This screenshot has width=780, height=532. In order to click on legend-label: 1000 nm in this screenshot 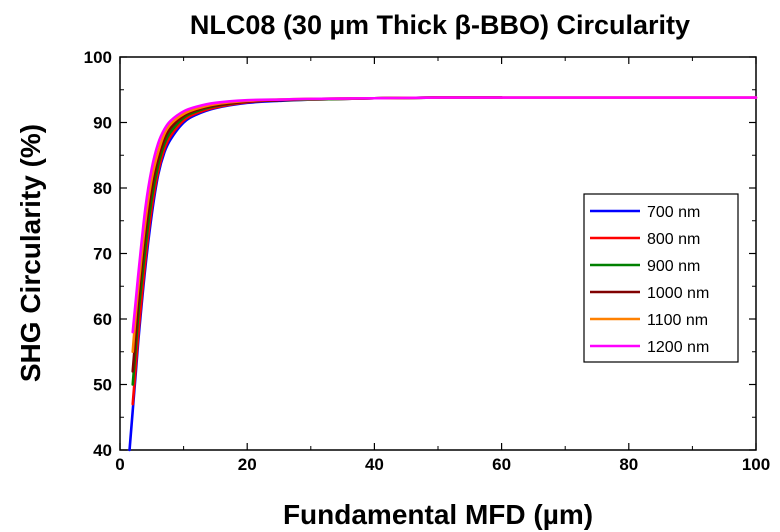, I will do `click(678, 293)`.